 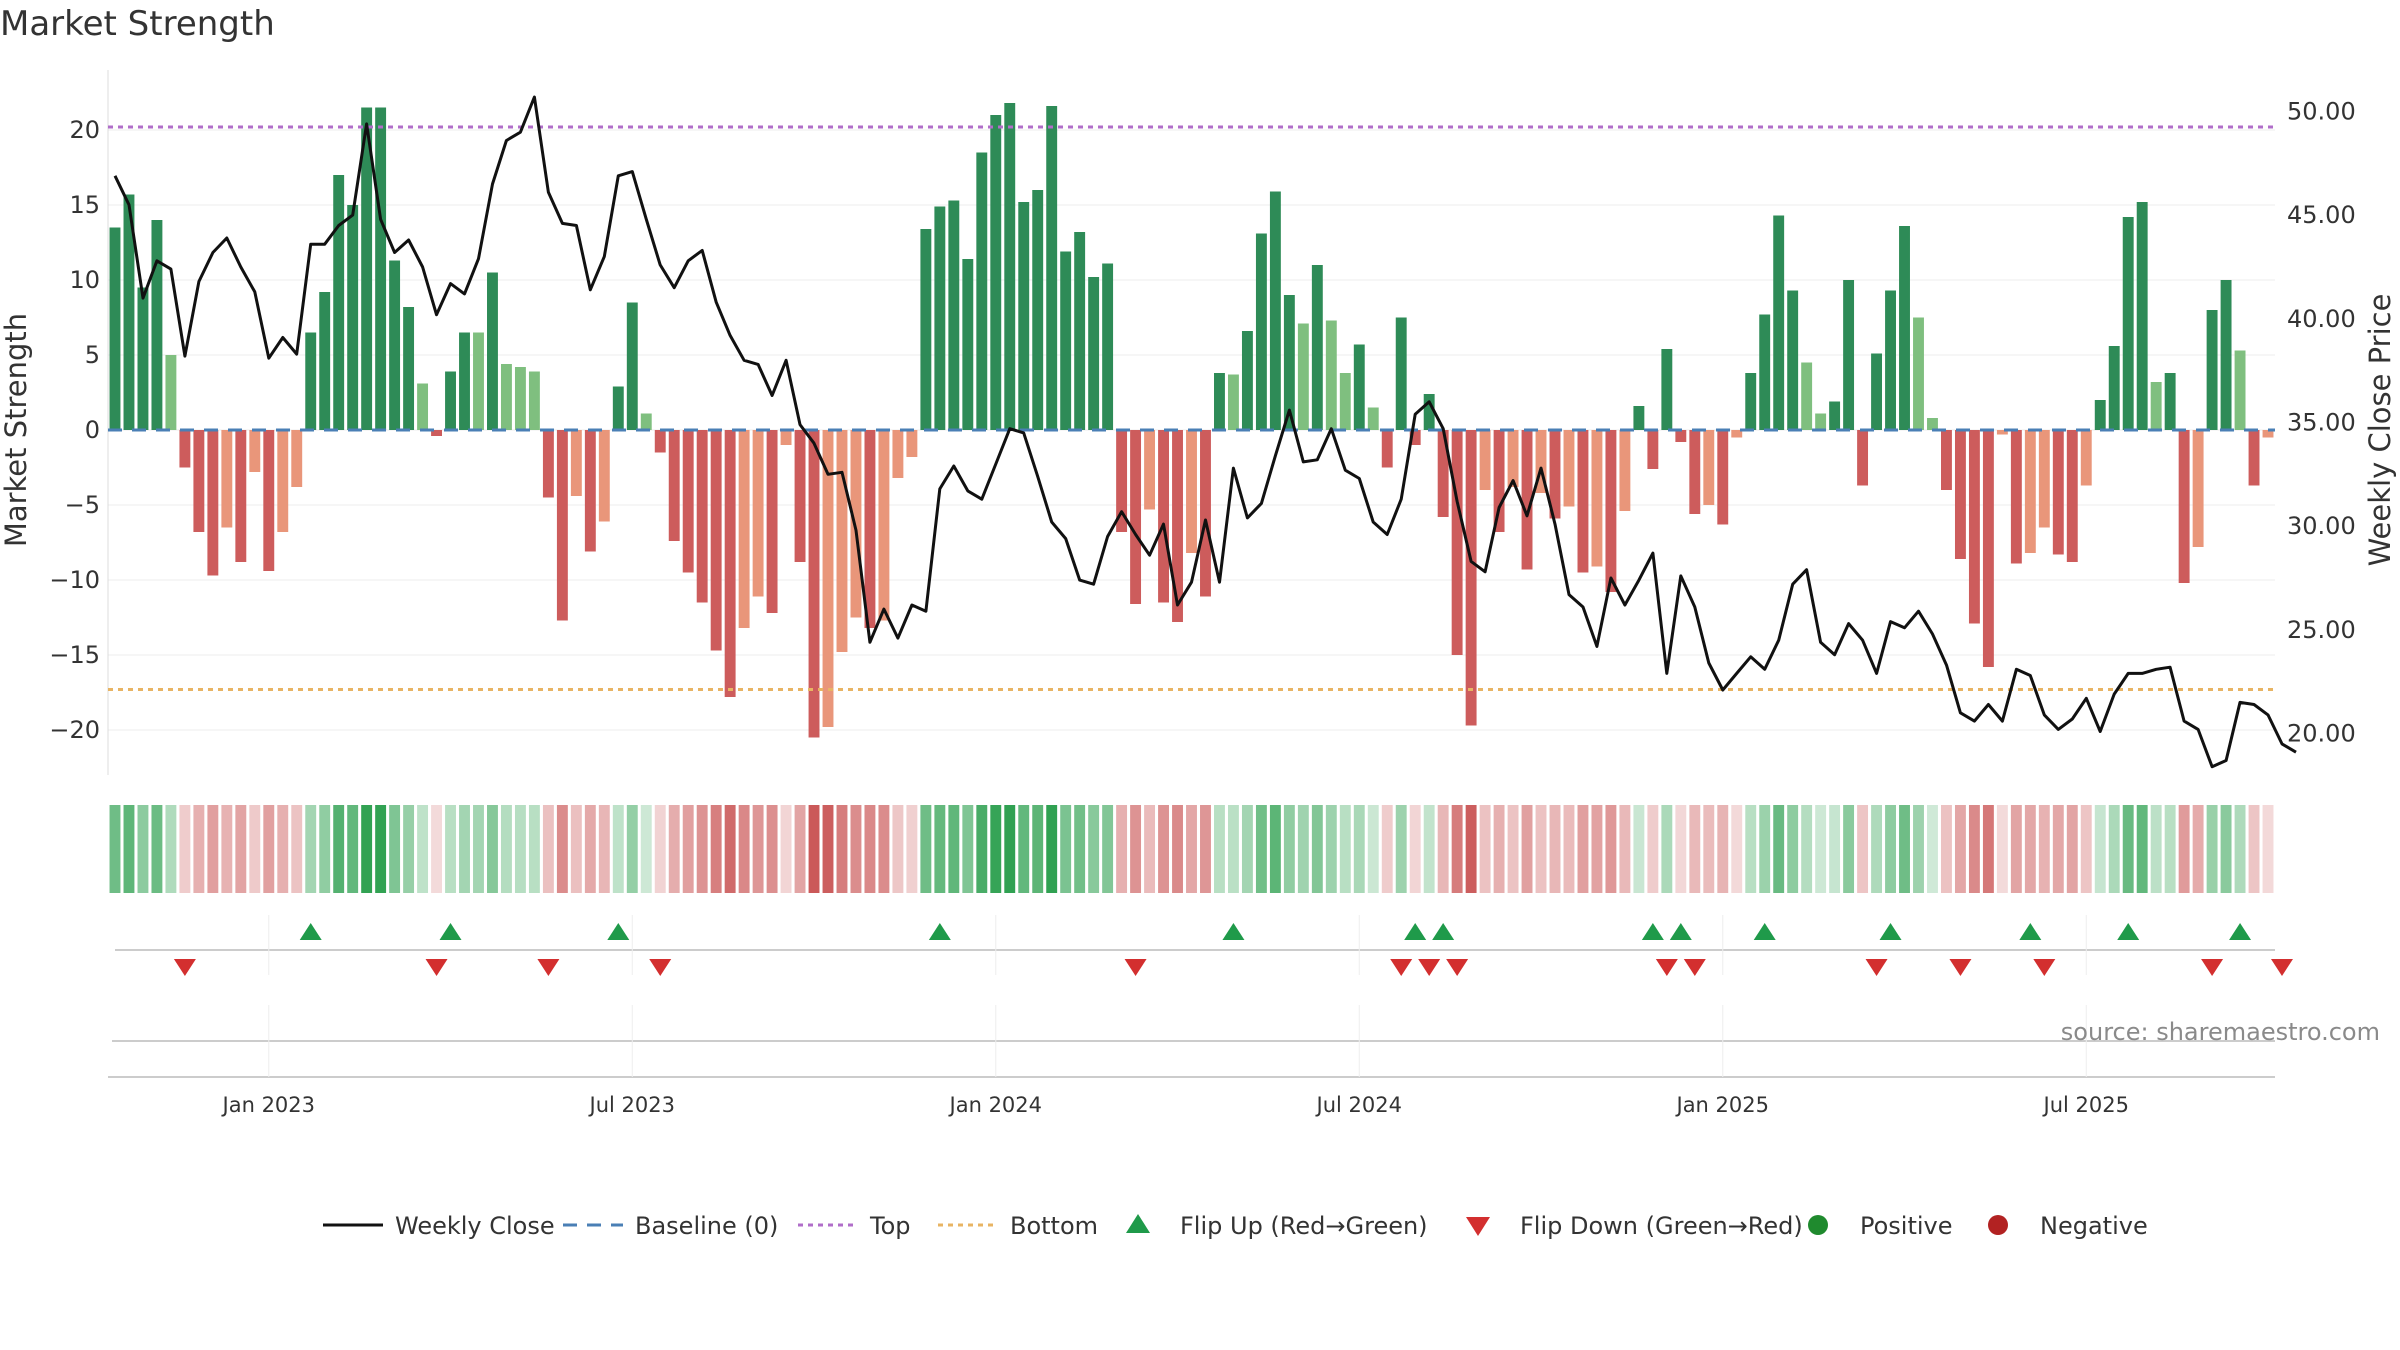 What do you see at coordinates (439, 1226) in the screenshot?
I see `legend-item: Weekly Close` at bounding box center [439, 1226].